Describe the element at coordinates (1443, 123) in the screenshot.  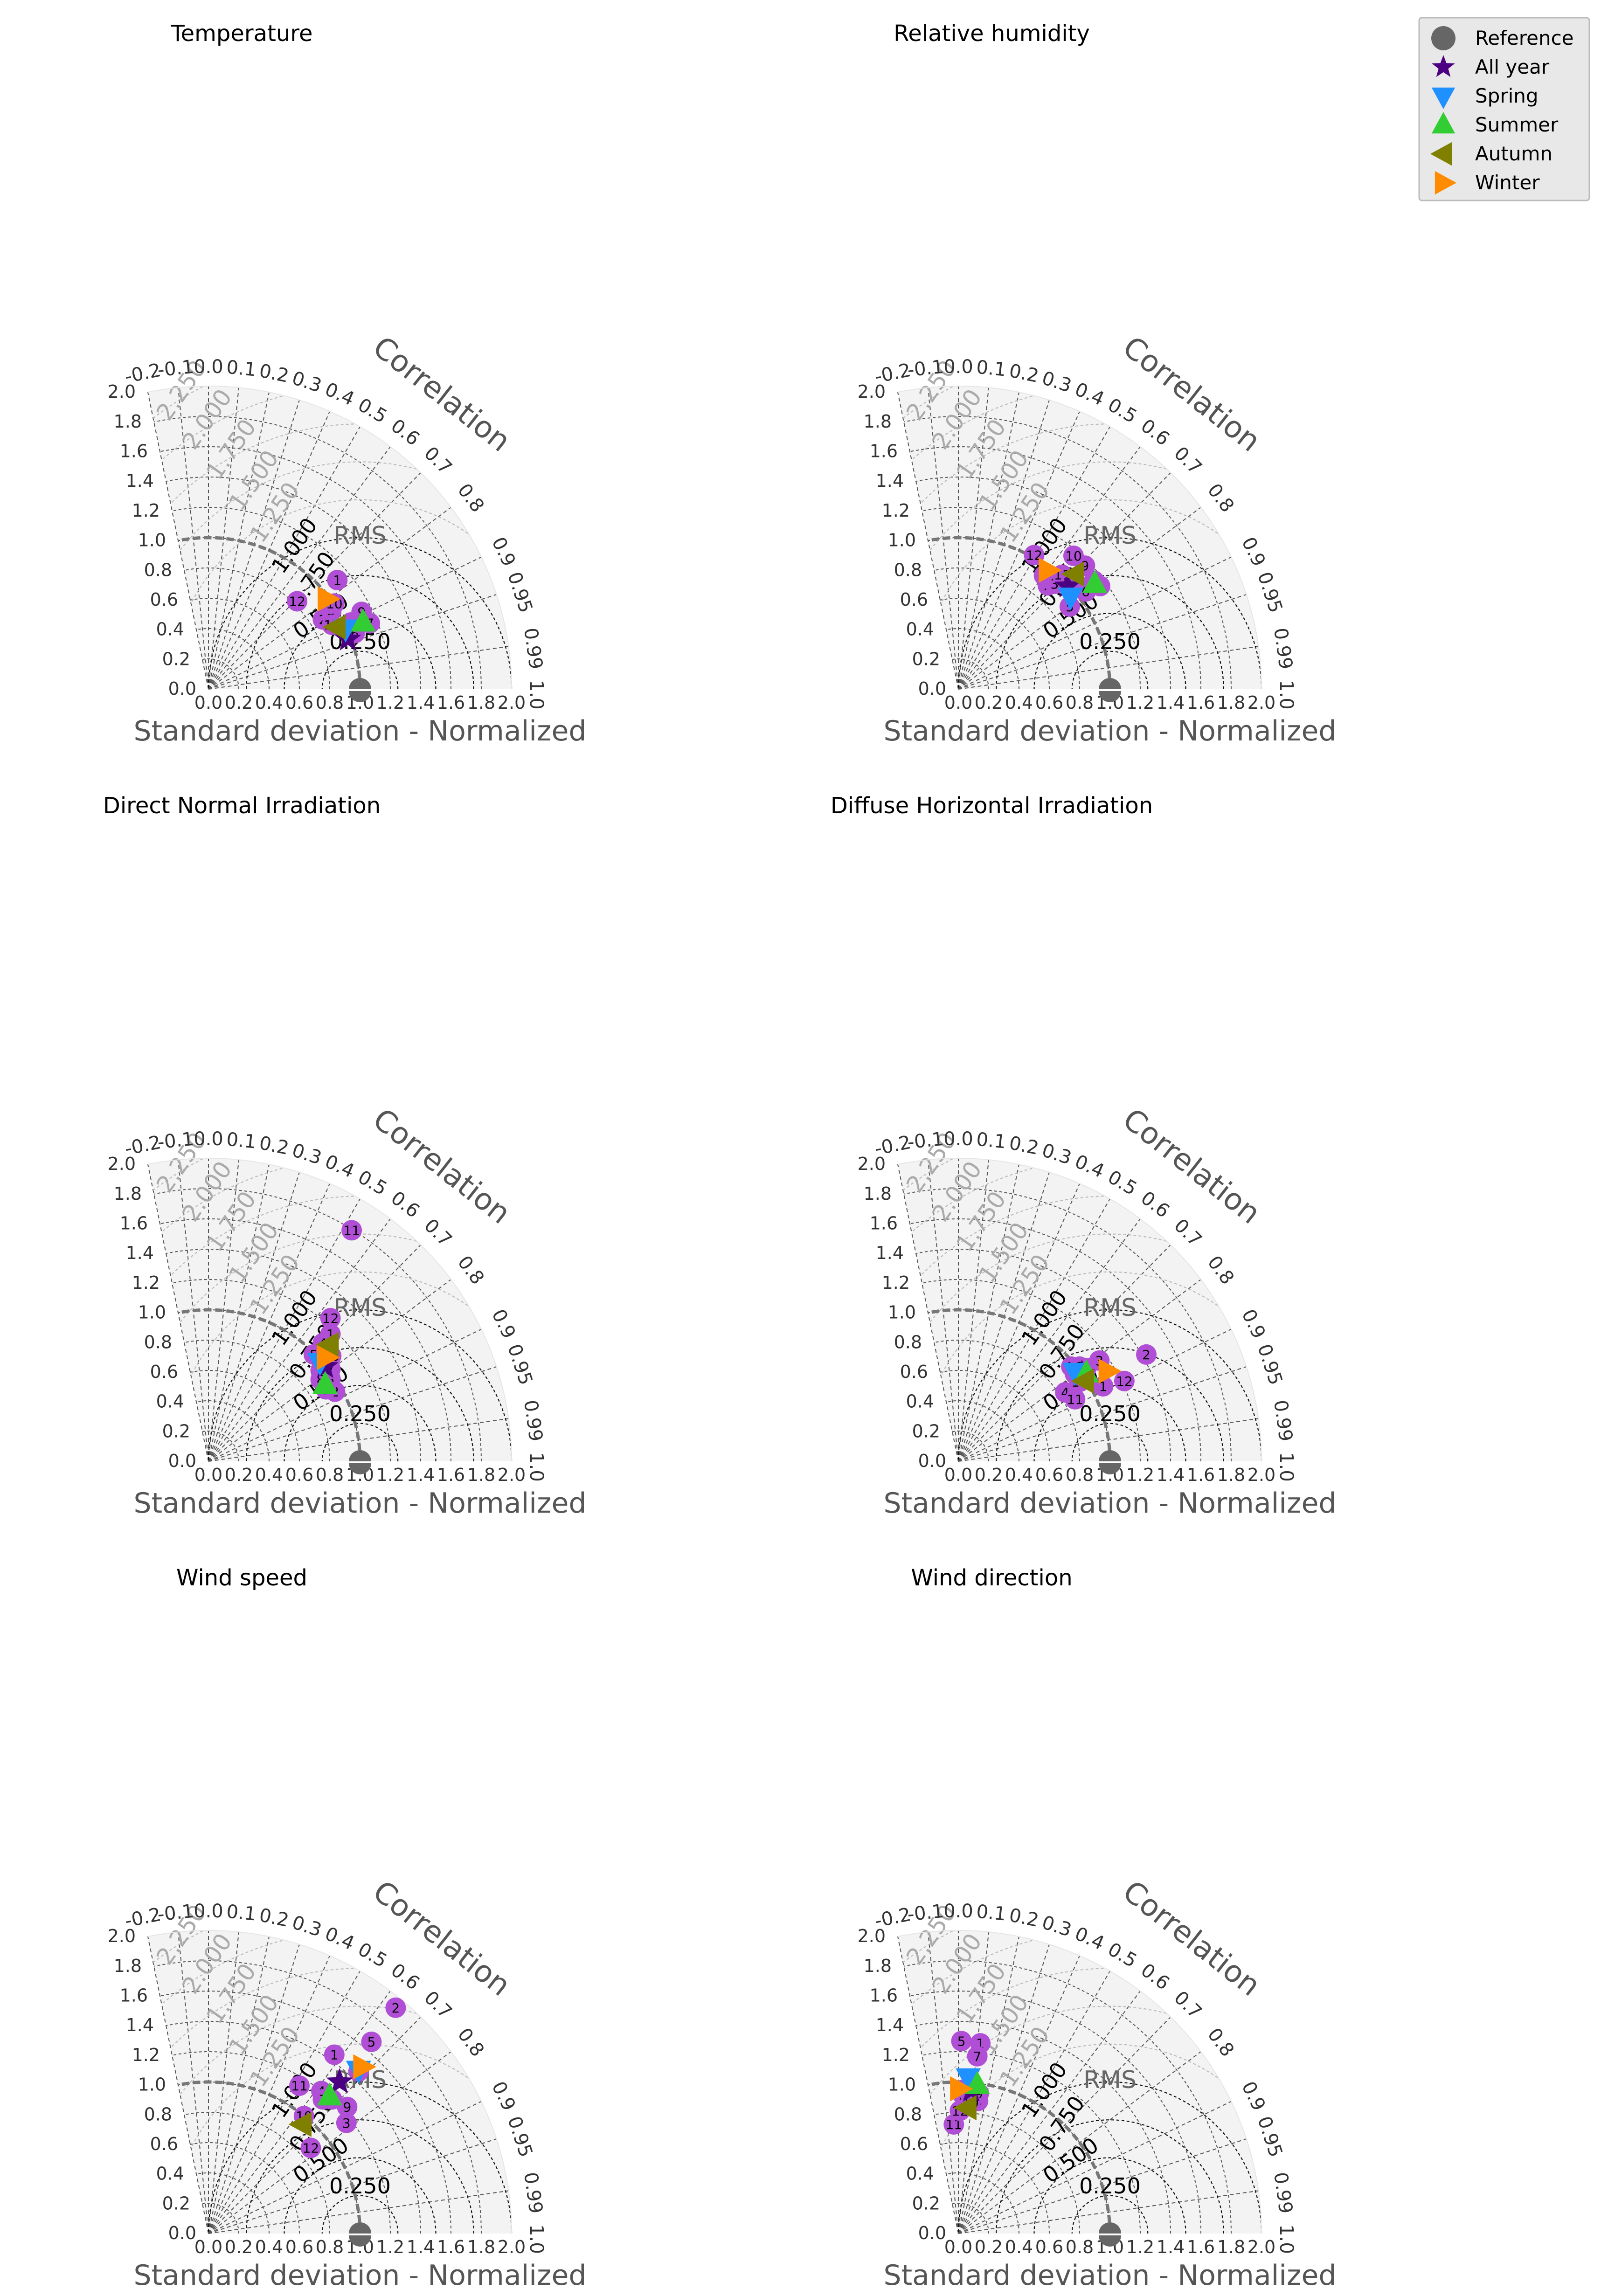
I see `legend-summer-marker` at that location.